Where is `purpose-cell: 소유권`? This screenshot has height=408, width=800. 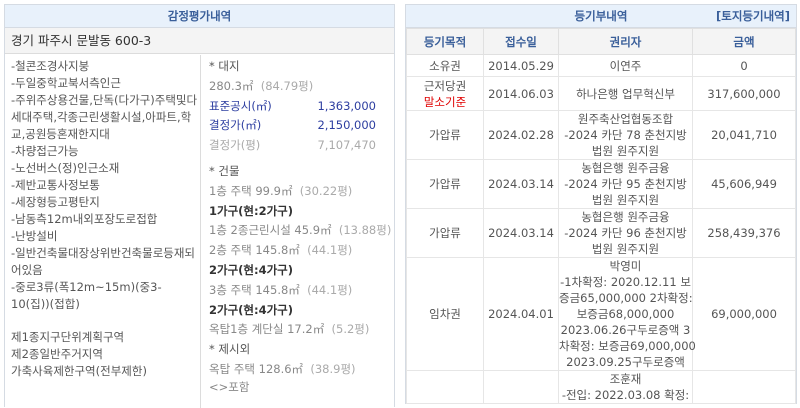
purpose-cell: 소유권 is located at coordinates (445, 65).